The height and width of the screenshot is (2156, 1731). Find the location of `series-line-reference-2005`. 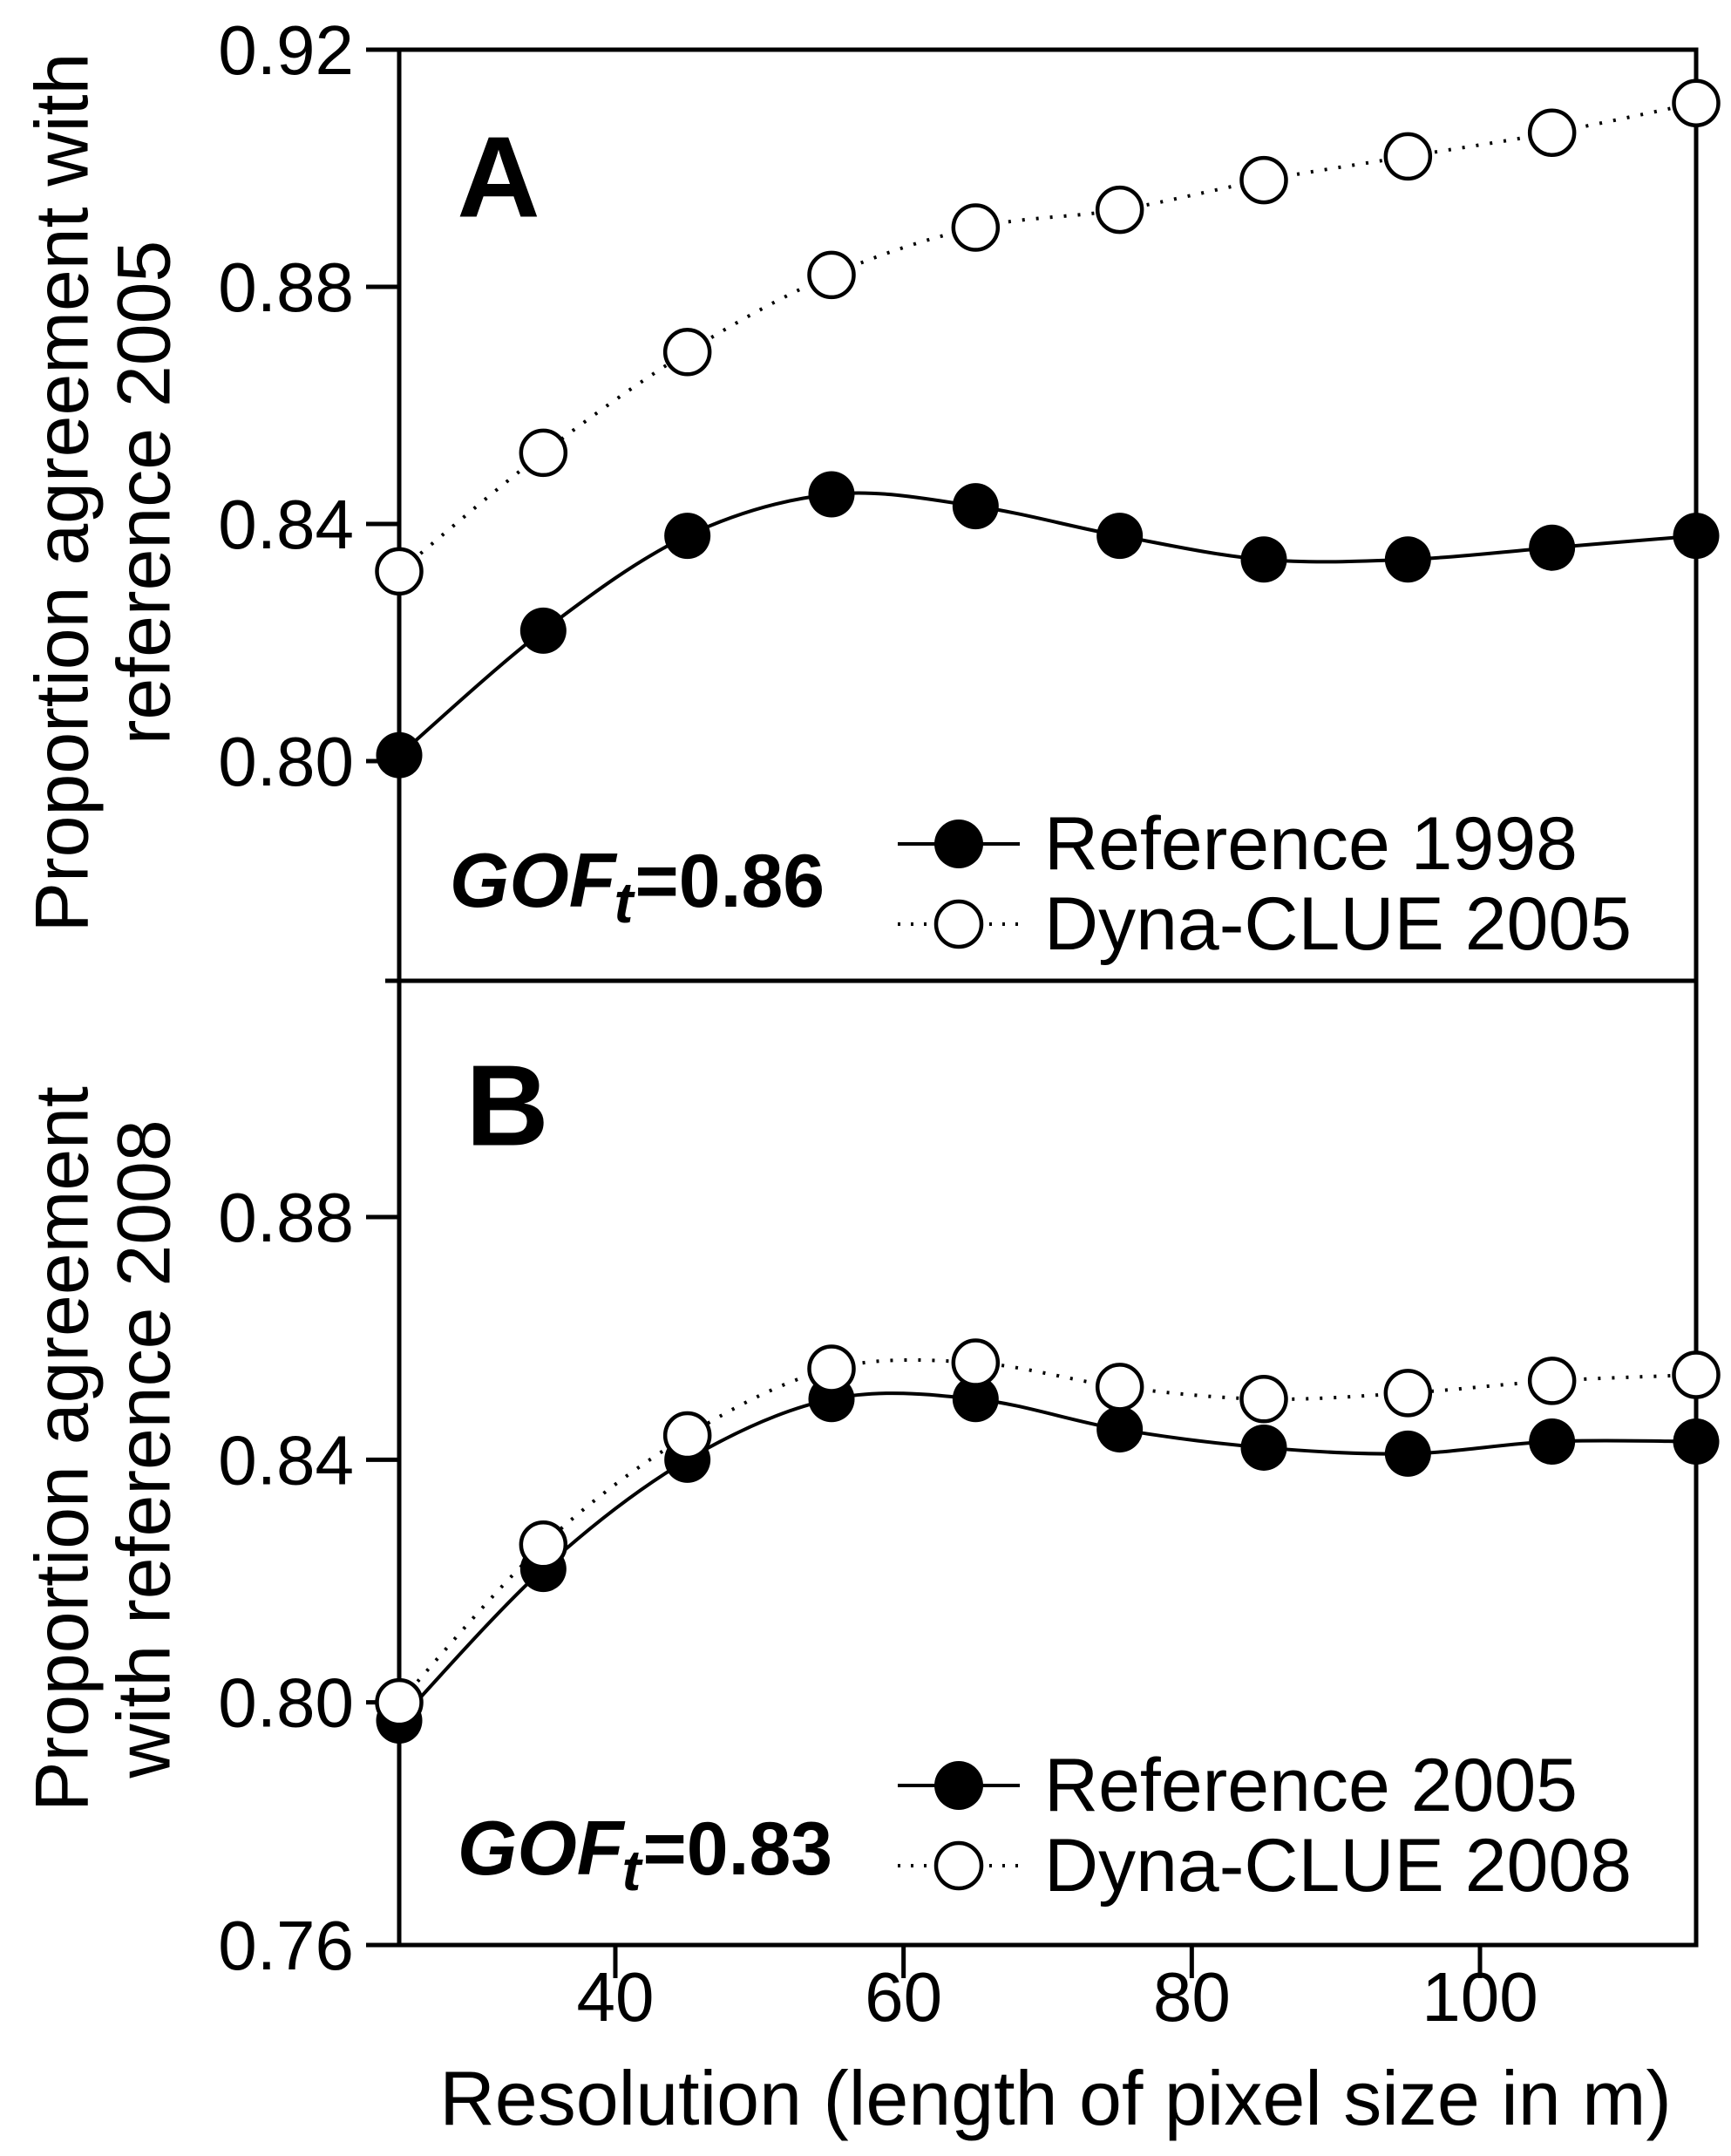

series-line-reference-2005 is located at coordinates (1047, 1556).